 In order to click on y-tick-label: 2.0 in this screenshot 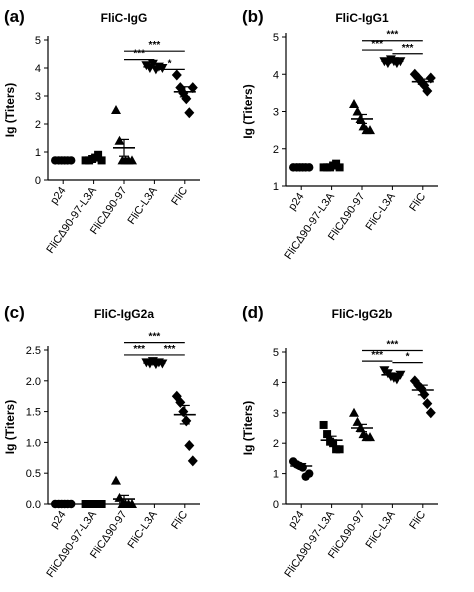, I will do `click(33, 382)`.